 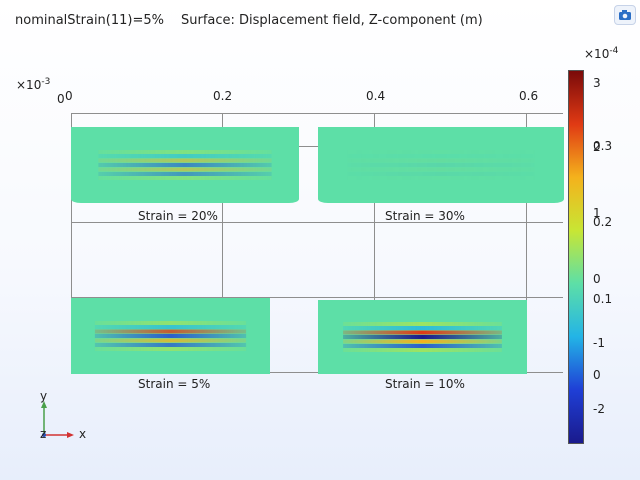 I want to click on colorbar, so click(x=576, y=257).